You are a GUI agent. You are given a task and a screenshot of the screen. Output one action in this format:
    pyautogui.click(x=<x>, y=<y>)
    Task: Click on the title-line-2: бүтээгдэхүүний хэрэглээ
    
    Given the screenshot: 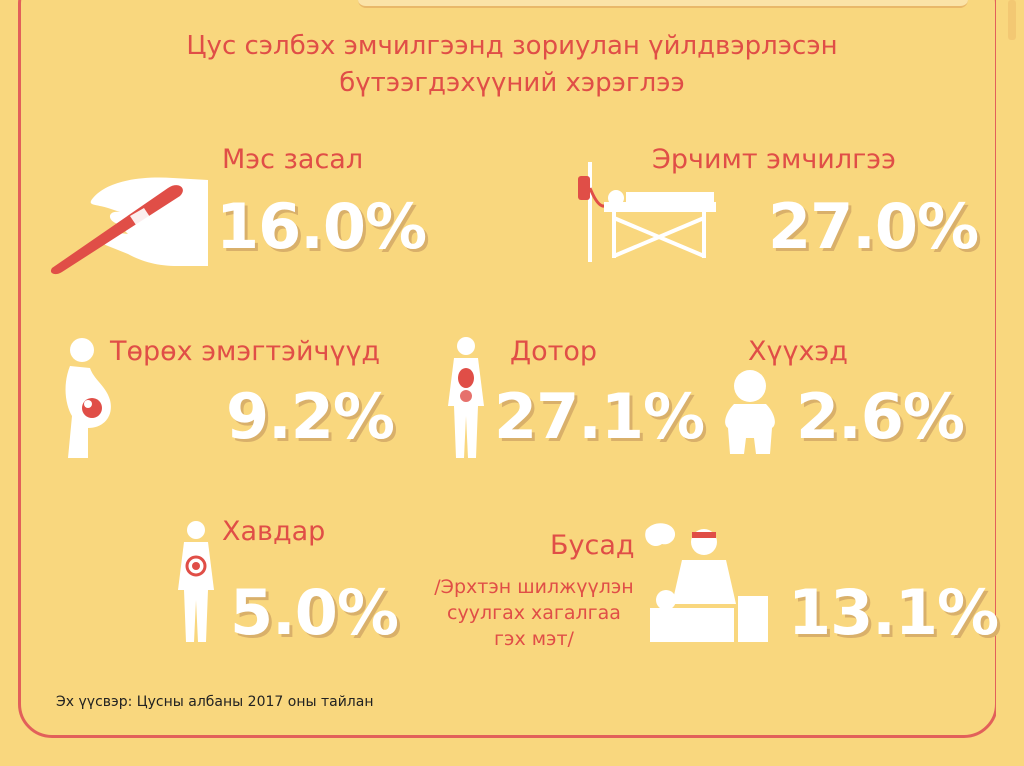 What is the action you would take?
    pyautogui.click(x=512, y=83)
    